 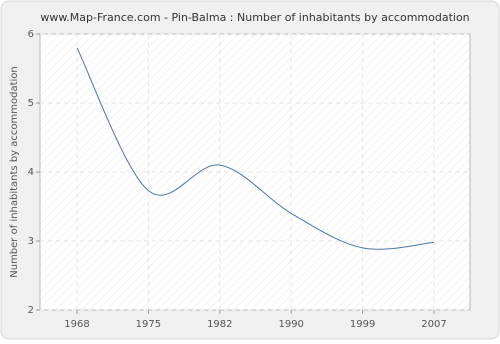 What do you see at coordinates (219, 324) in the screenshot?
I see `x-tick-label: 1982` at bounding box center [219, 324].